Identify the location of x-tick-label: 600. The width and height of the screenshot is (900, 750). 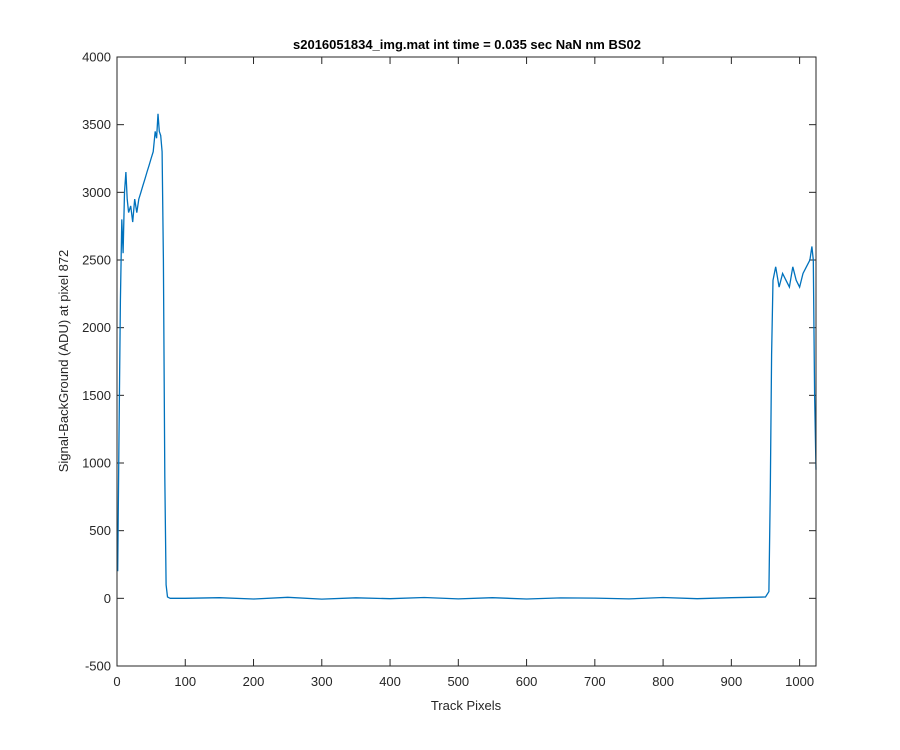
(527, 681).